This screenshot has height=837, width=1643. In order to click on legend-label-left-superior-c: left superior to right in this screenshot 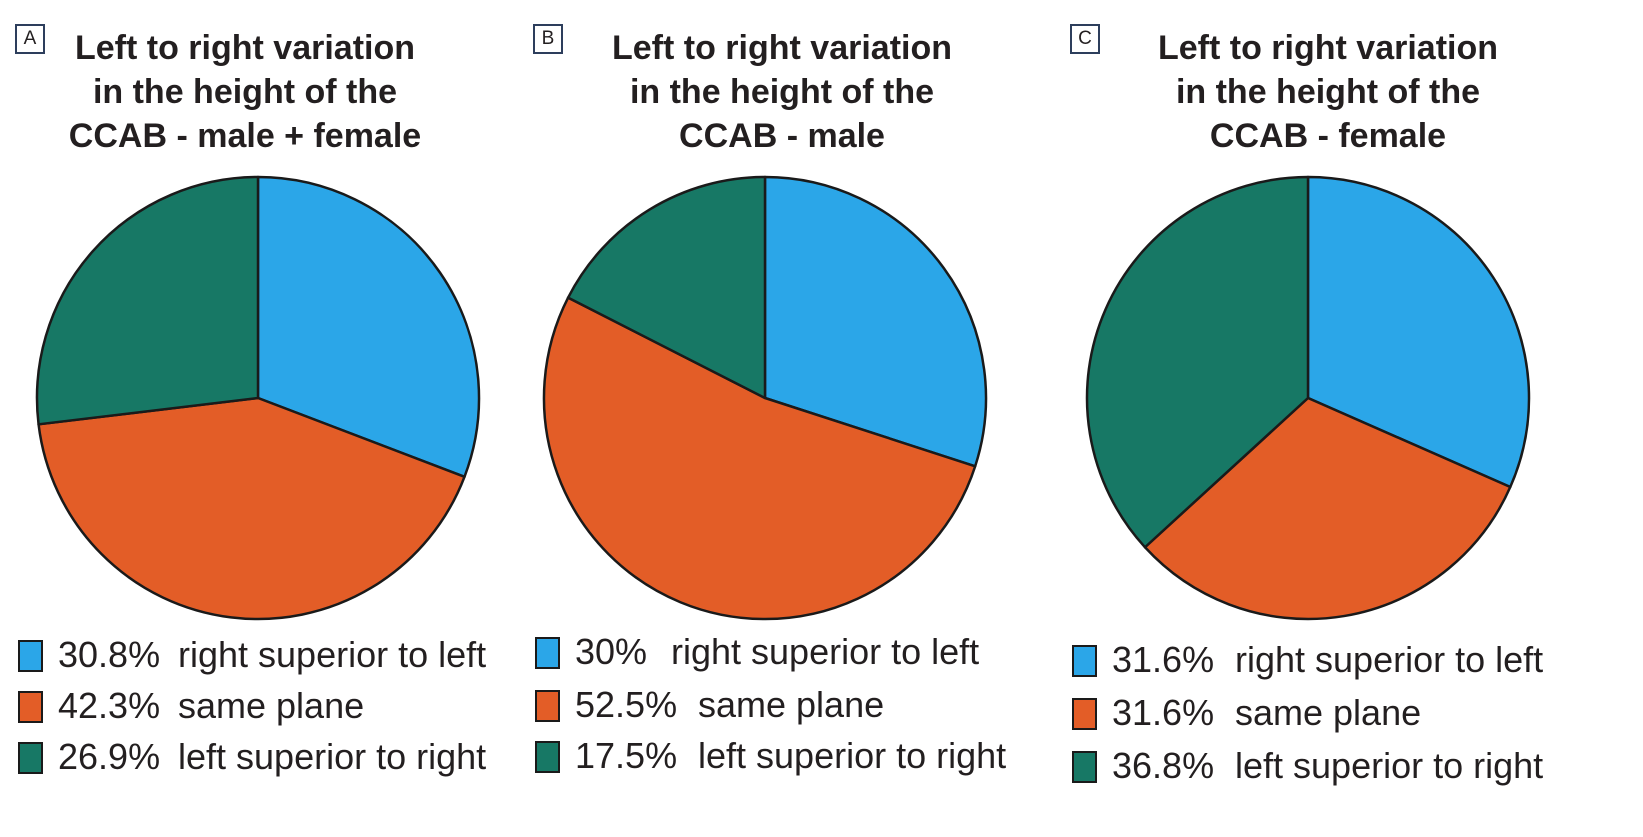, I will do `click(1389, 765)`.